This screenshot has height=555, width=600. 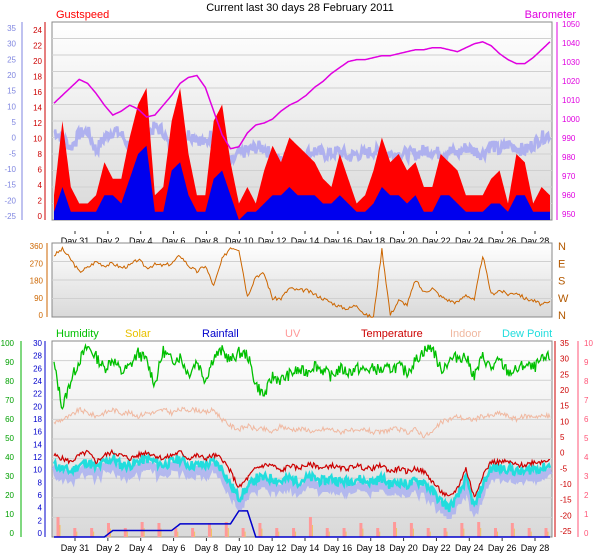 I want to click on gustspeed-tick-label: 18, so click(x=37, y=77).